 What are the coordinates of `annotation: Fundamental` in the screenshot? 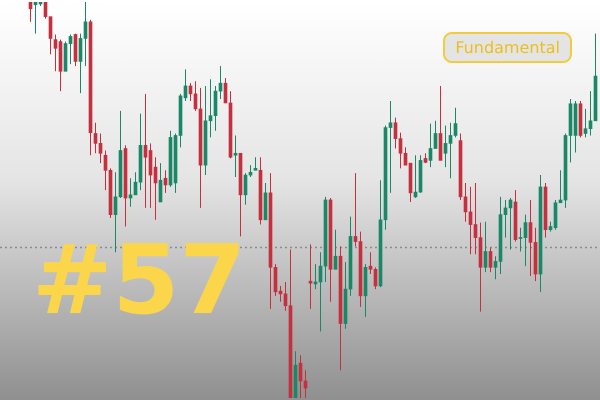 It's located at (507, 47).